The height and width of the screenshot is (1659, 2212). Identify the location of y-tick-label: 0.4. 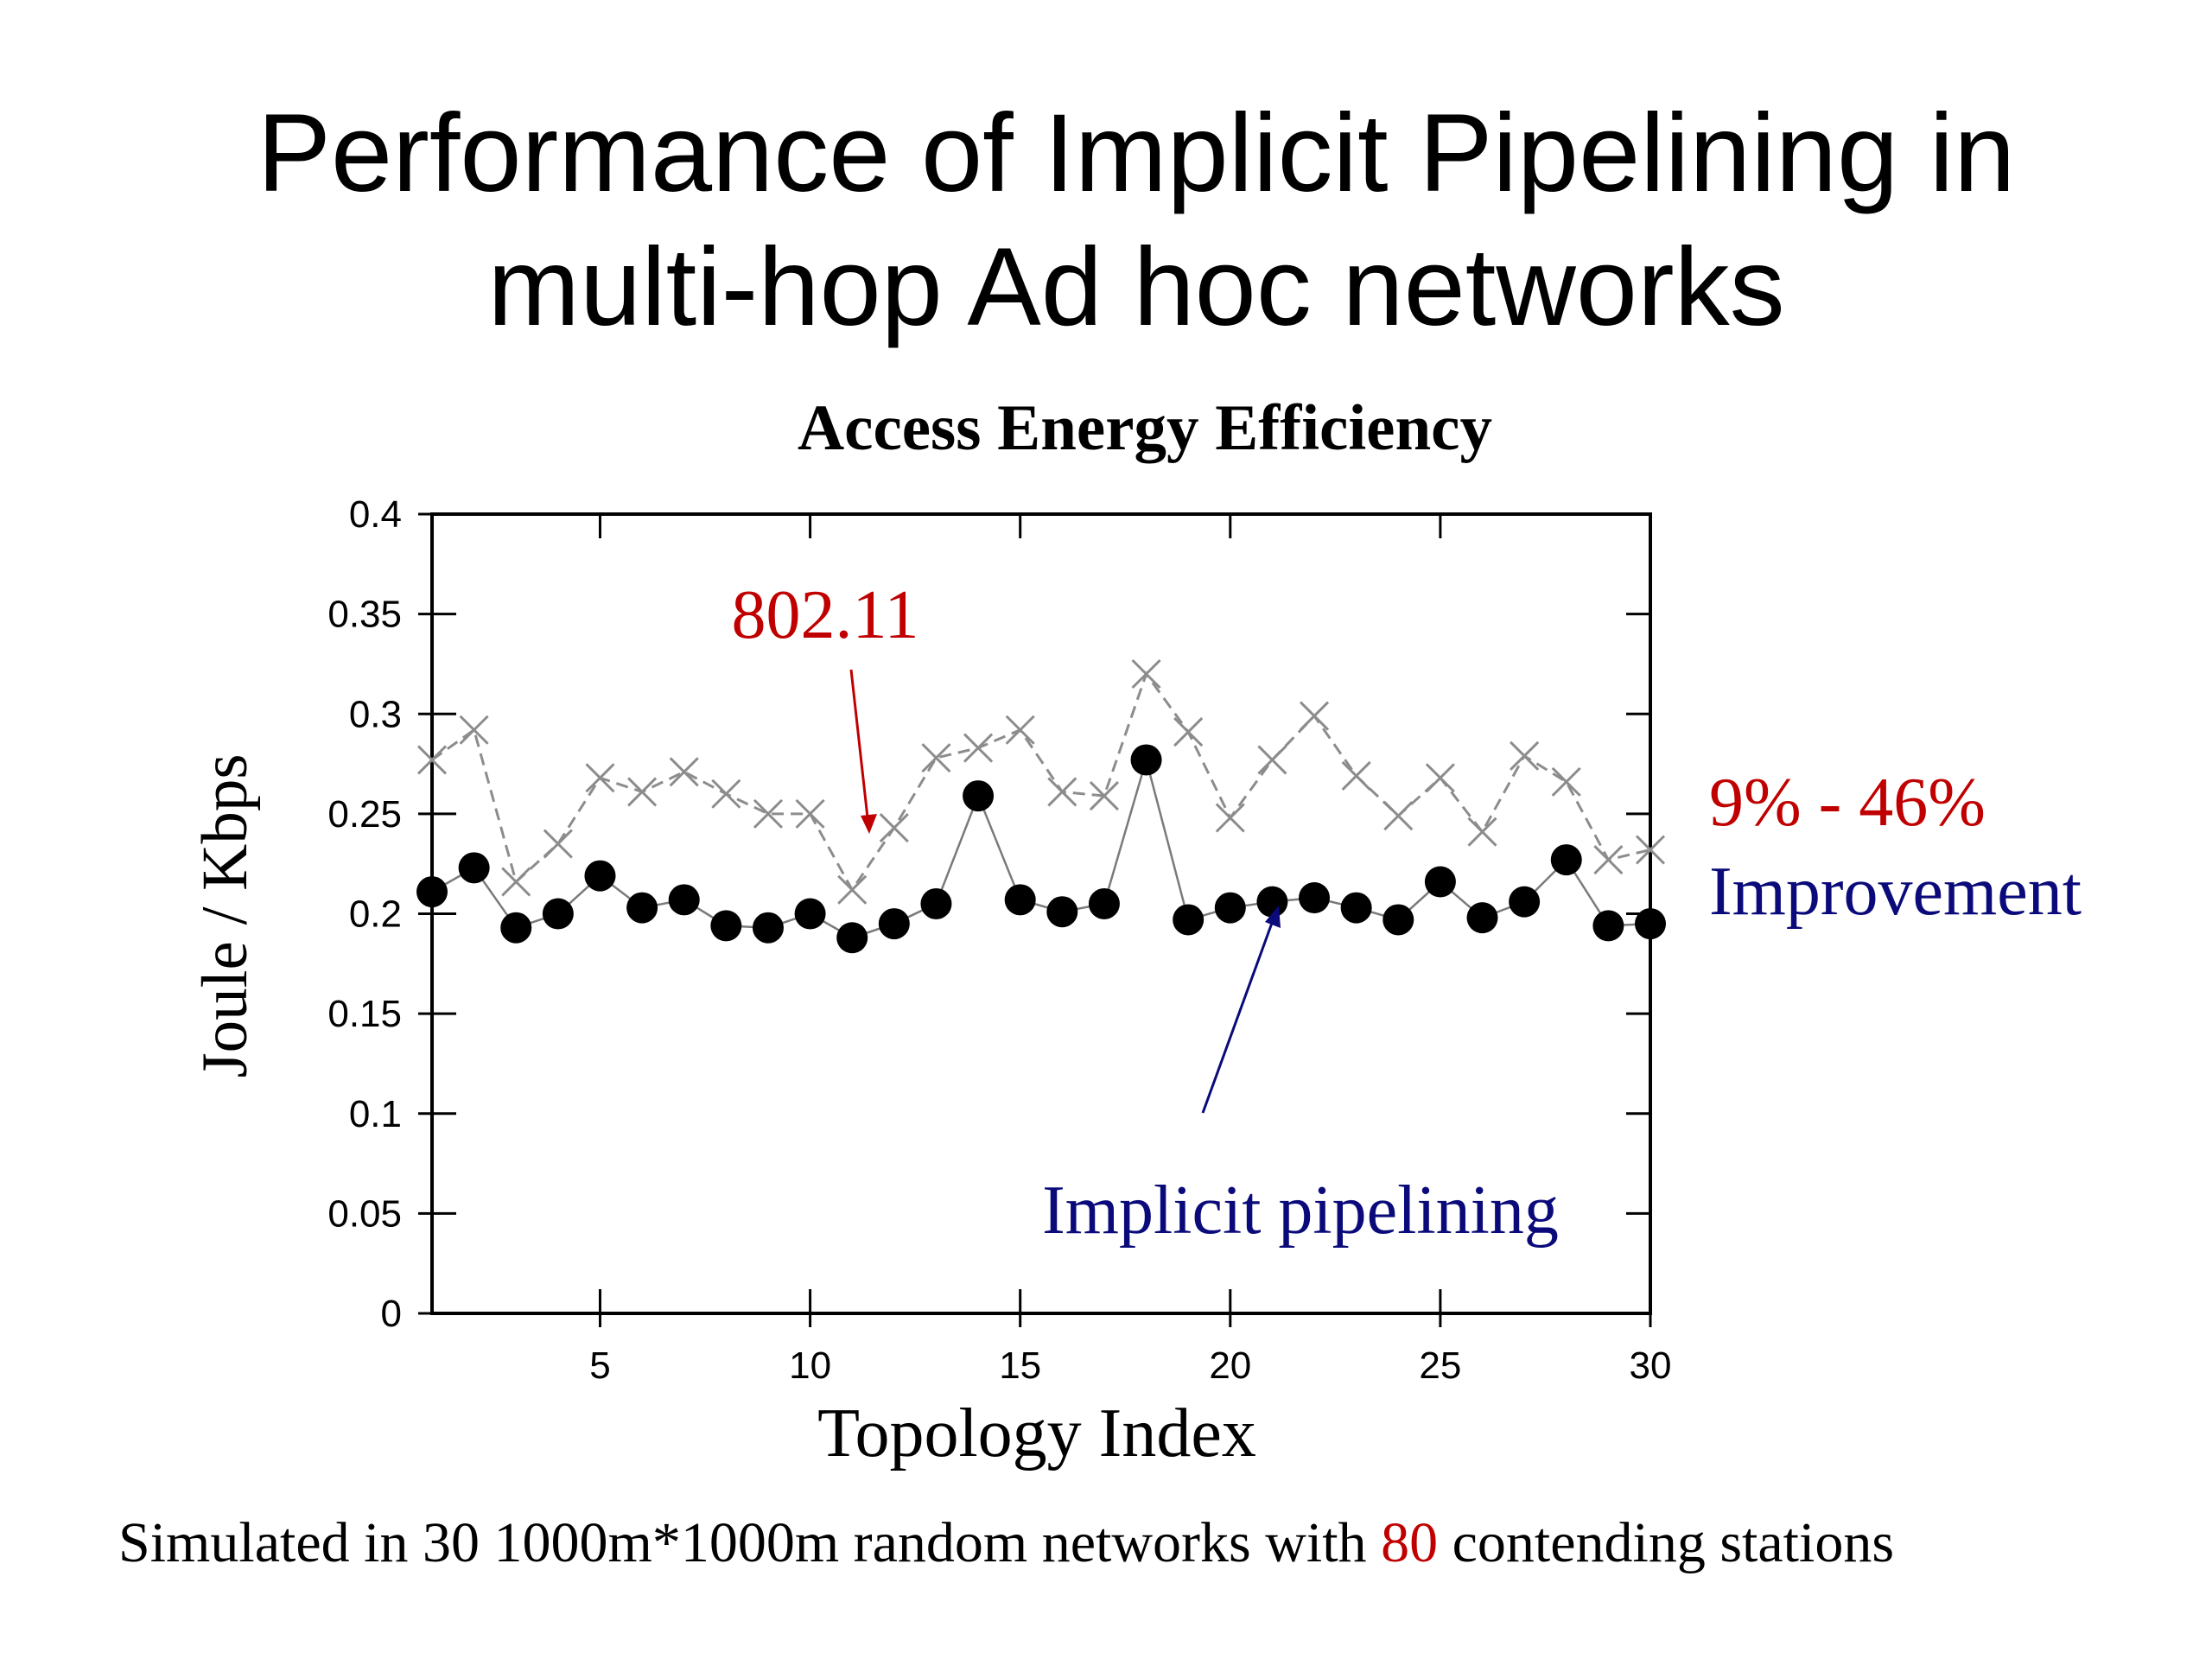
(375, 514).